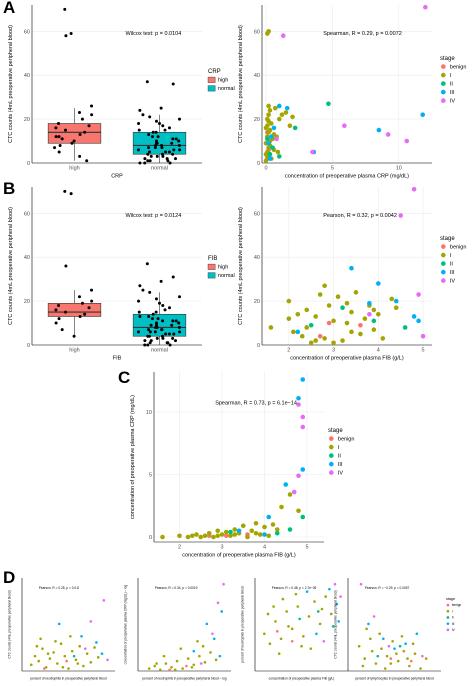  Describe the element at coordinates (399, 169) in the screenshot. I see `A_scatter-xtick-label: 10` at that location.